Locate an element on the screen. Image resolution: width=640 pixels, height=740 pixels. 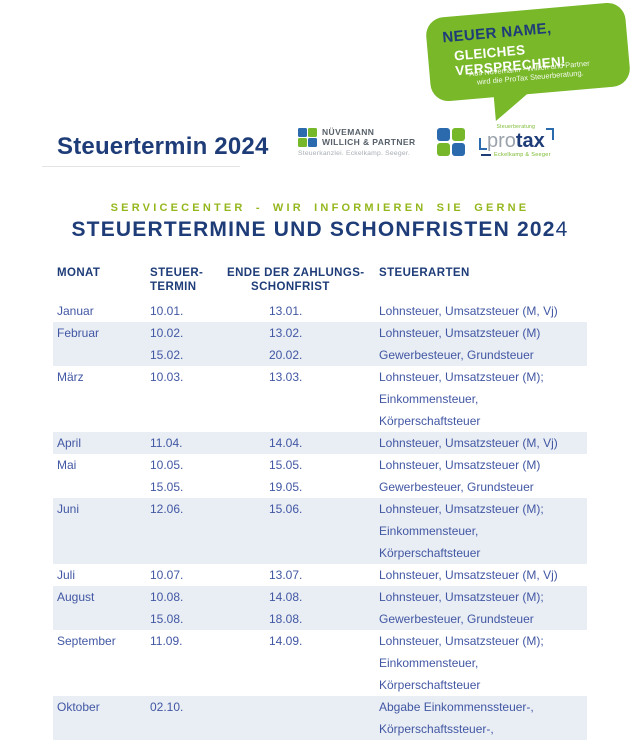
column-header-schonfrist-line1: ENDE DER ZAHLUNGS- is located at coordinates (296, 273).